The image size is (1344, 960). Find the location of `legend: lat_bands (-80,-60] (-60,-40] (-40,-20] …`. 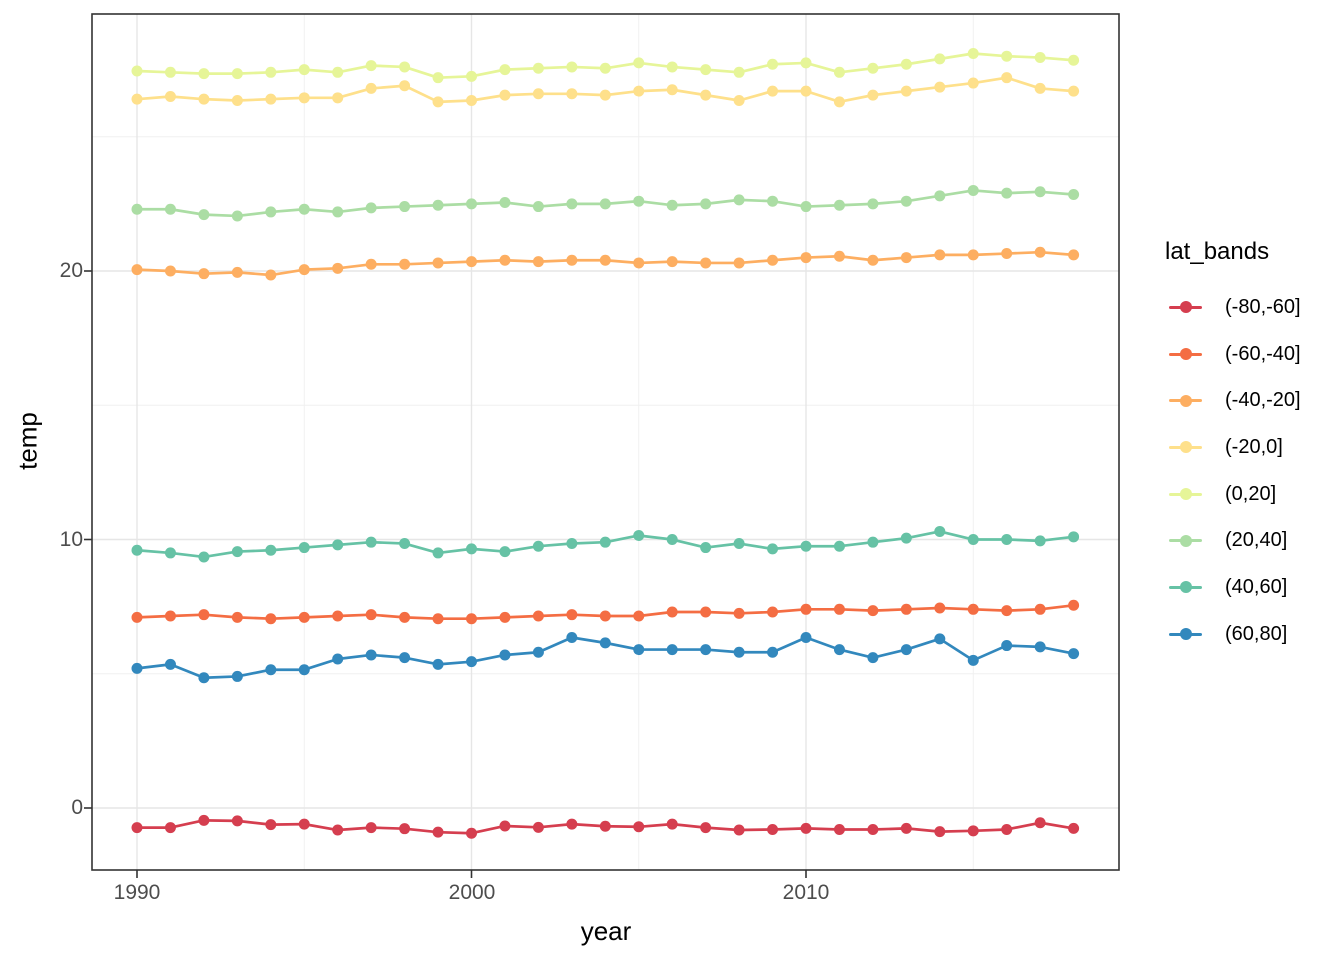

legend: lat_bands (-80,-60] (-60,-40] (-40,-20] … is located at coordinates (1233, 448).